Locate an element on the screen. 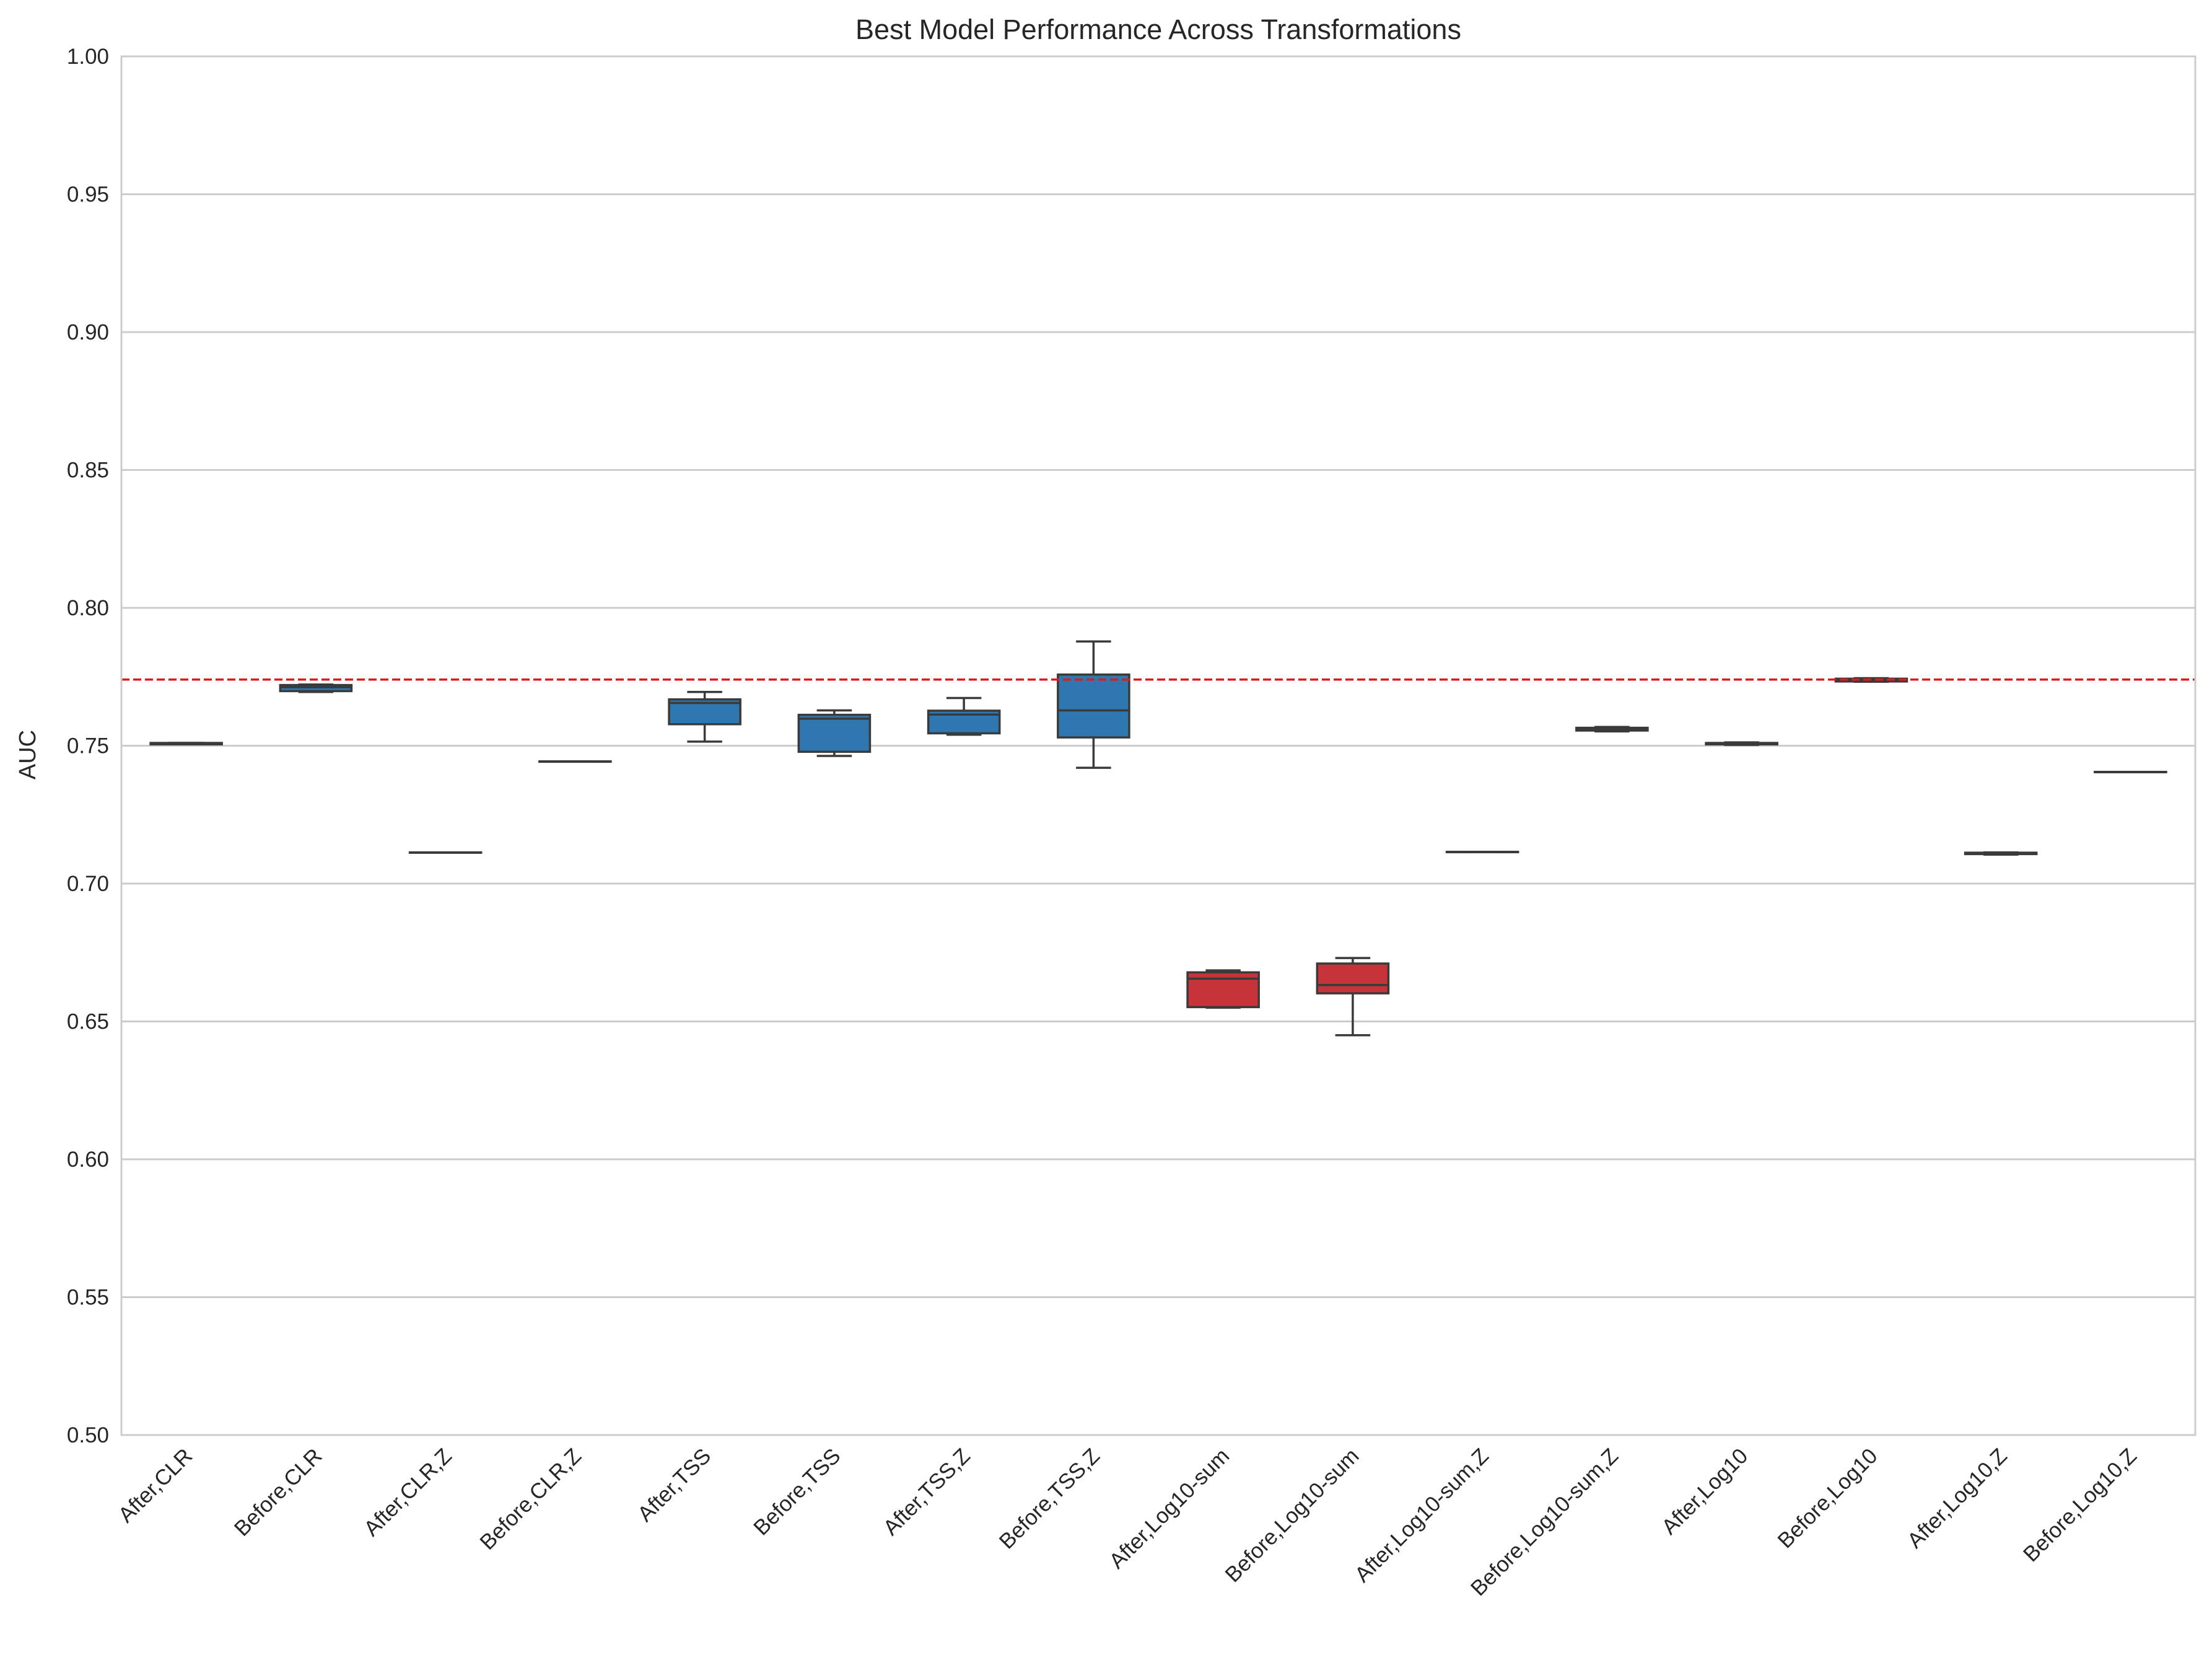 This screenshot has width=2212, height=1655. y-tick-label: 0.65 is located at coordinates (88, 1022).